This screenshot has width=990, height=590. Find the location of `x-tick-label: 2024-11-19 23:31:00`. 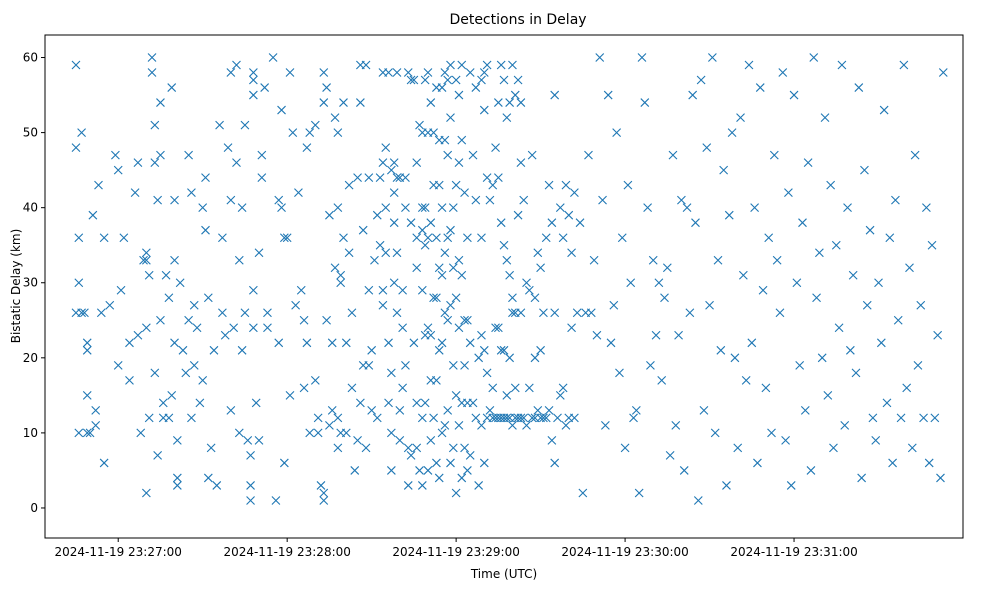

x-tick-label: 2024-11-19 23:31:00 is located at coordinates (793, 552).